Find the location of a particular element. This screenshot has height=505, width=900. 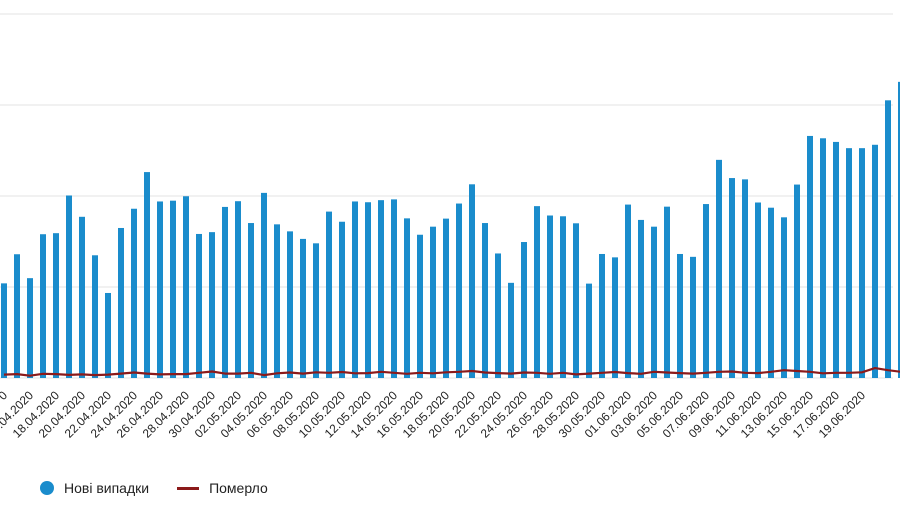

legend-item-new-cases: Нові випадки is located at coordinates (94, 488).